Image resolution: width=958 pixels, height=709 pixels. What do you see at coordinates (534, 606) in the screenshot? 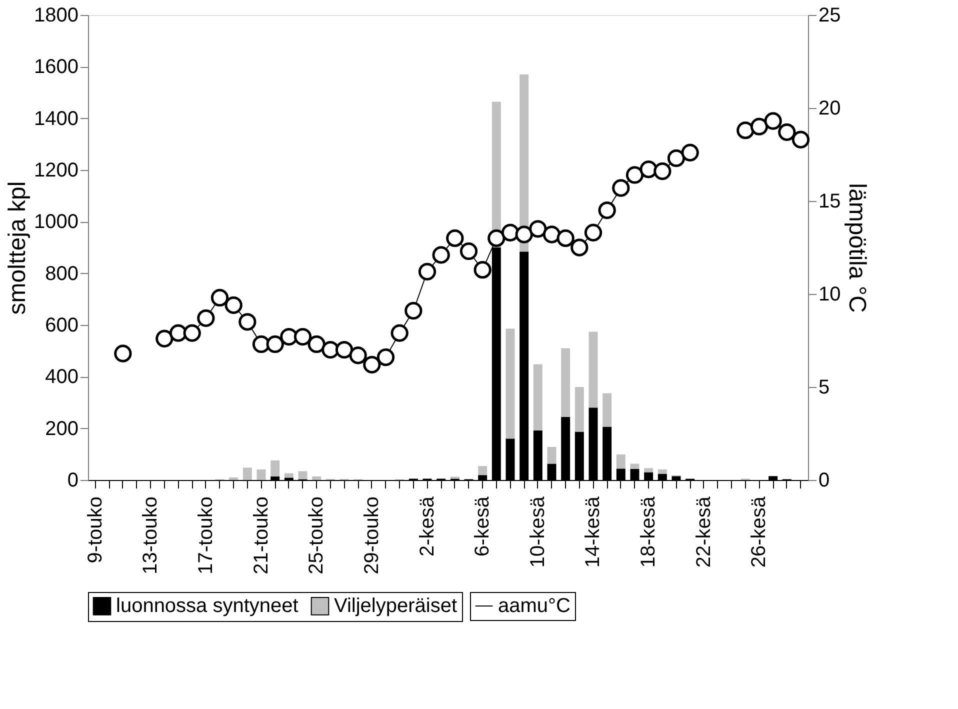
I see `legend-label: aamu°C` at bounding box center [534, 606].